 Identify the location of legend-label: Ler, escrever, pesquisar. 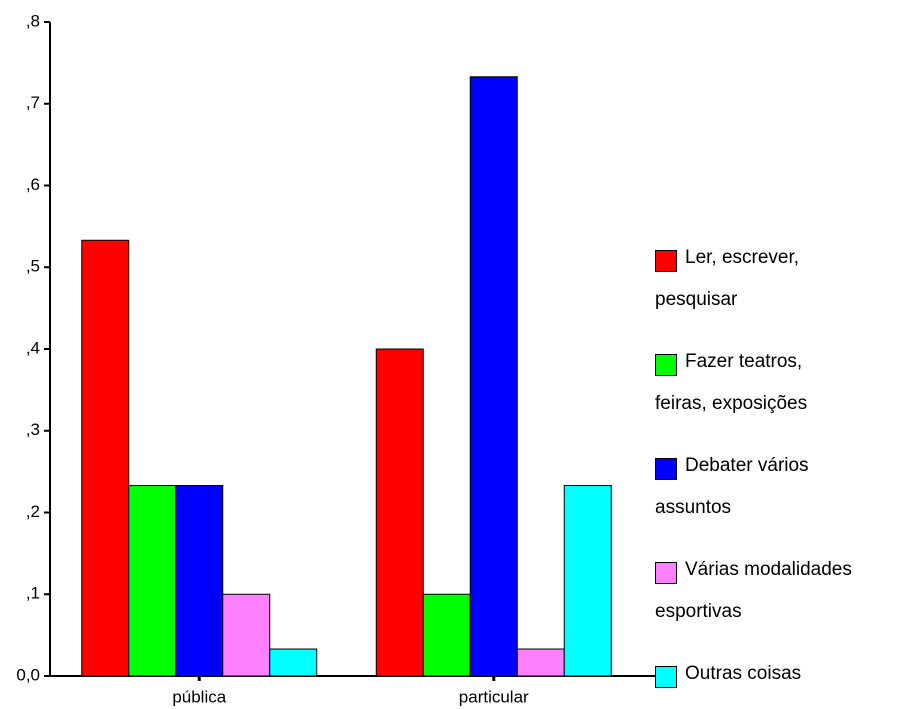
(727, 278).